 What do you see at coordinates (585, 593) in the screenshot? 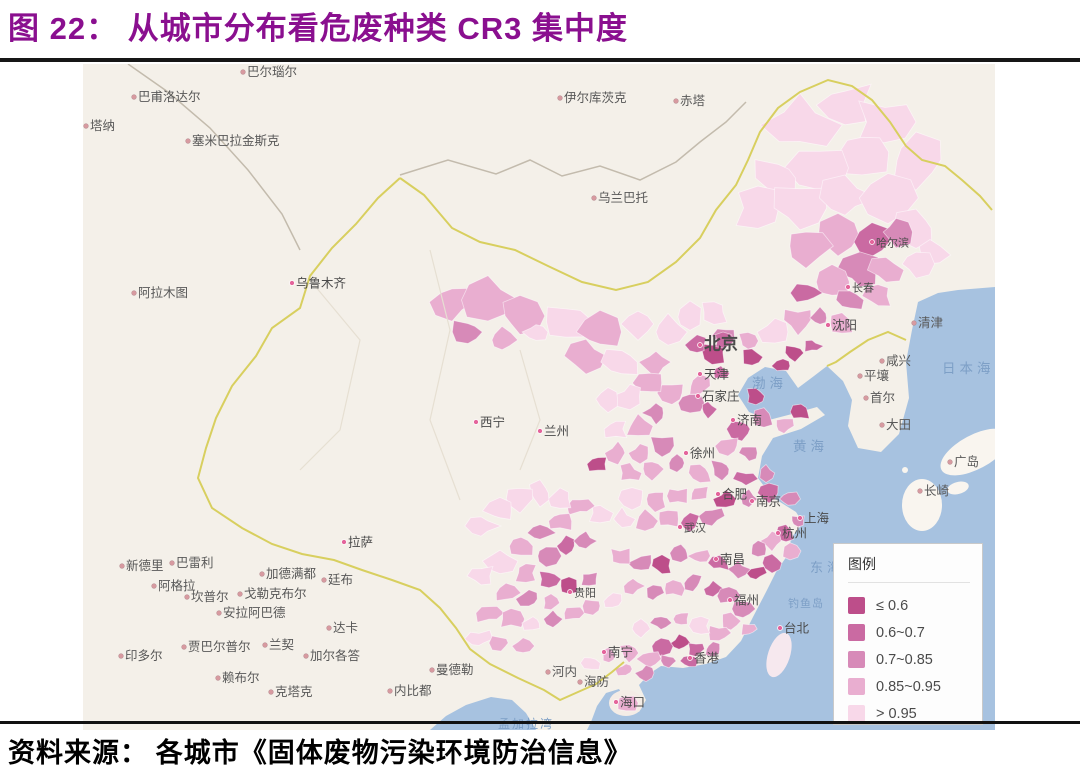
I see `city-label: 贵阳` at bounding box center [585, 593].